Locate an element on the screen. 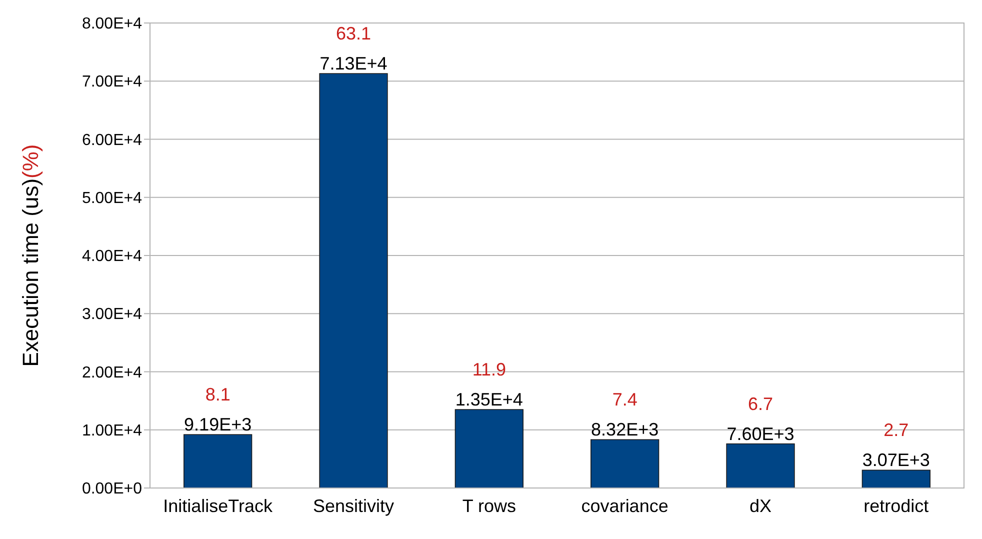  data-label: 9.19E+3 is located at coordinates (218, 424).